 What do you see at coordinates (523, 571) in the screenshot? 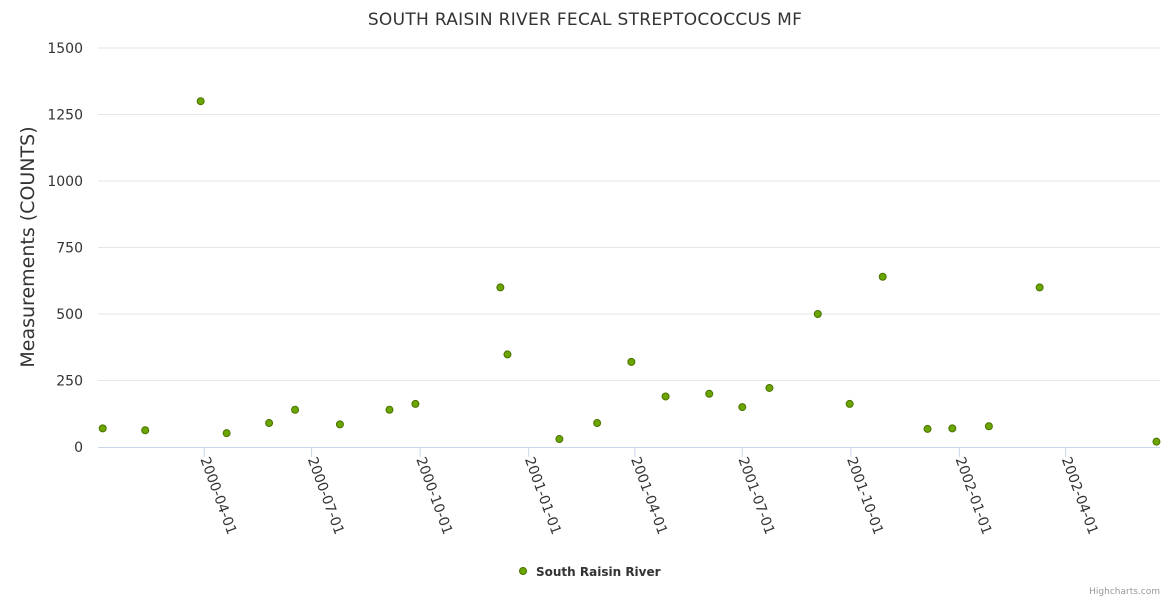
I see `legend-marker` at bounding box center [523, 571].